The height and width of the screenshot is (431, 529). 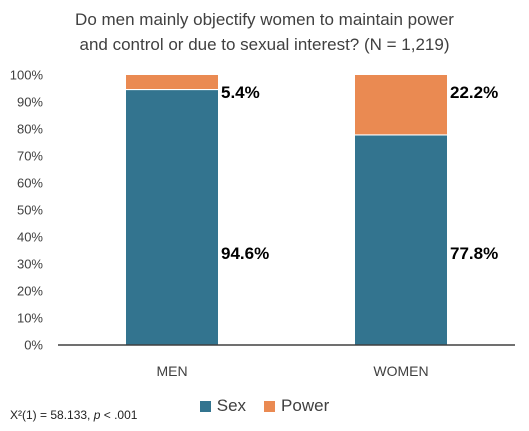 I want to click on y-tick-label: 60%, so click(x=30, y=183).